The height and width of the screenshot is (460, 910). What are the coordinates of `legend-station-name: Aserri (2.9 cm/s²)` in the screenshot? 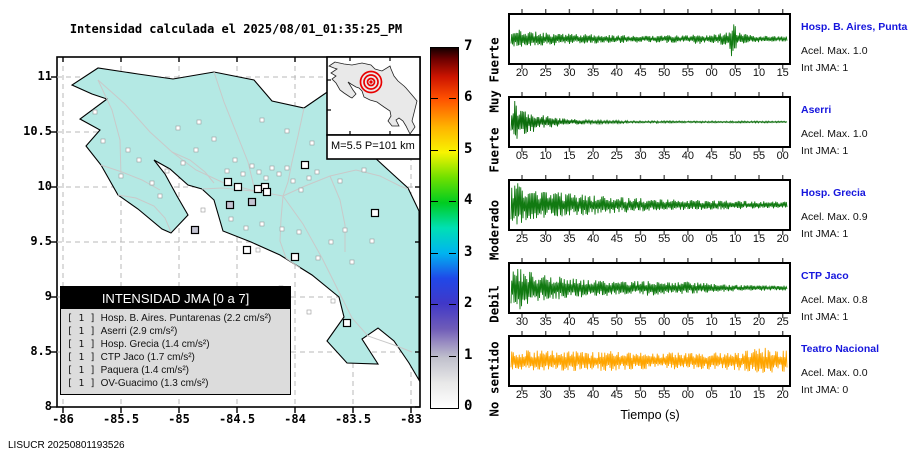 It's located at (139, 331).